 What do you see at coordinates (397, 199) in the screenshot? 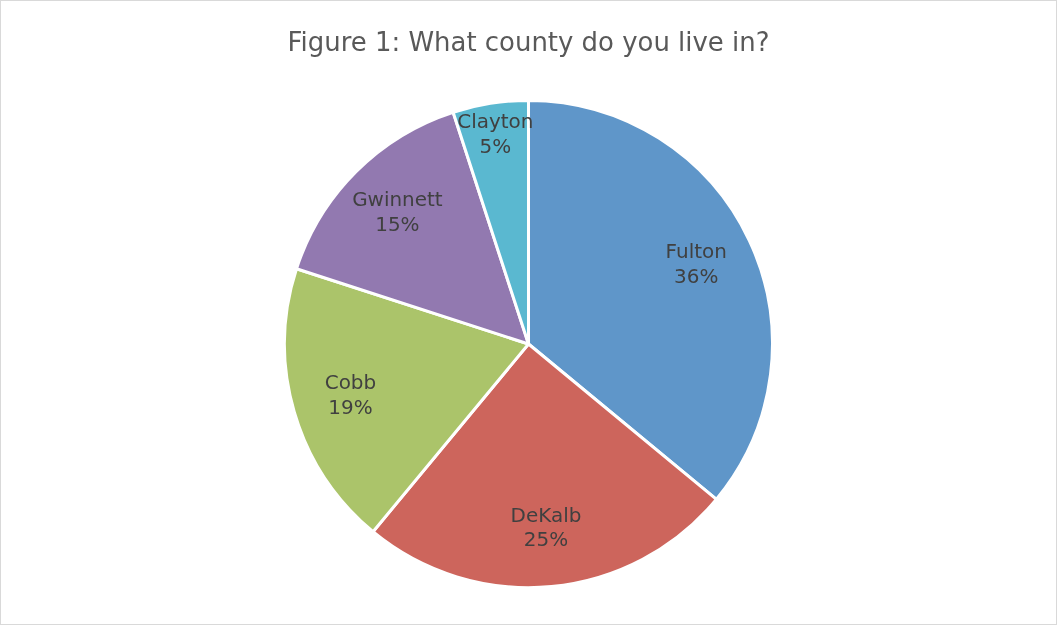
I see `slice-label: Gwinnett` at bounding box center [397, 199].